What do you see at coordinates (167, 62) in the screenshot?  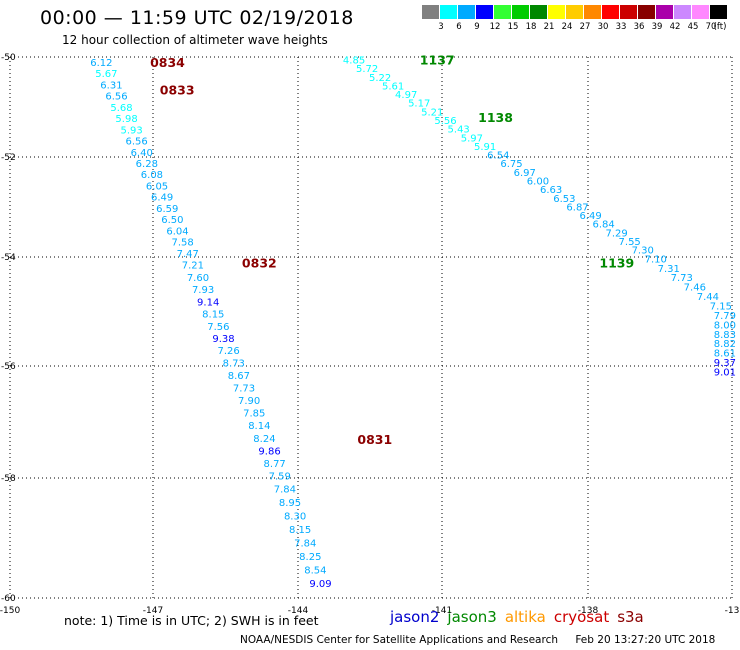 I see `pass-time-label: 0834` at bounding box center [167, 62].